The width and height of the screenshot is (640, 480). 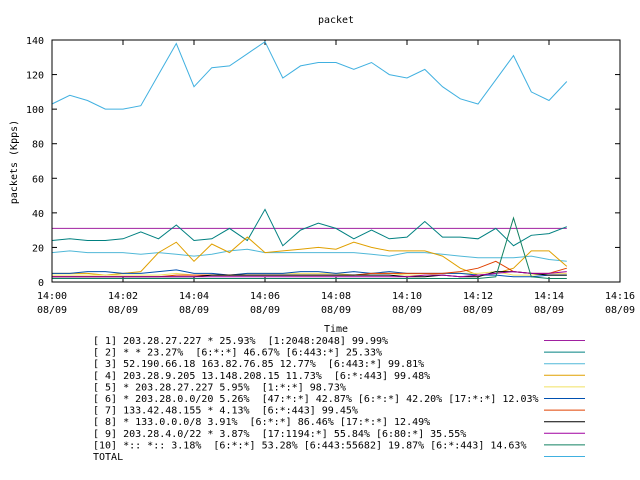 What do you see at coordinates (38, 214) in the screenshot?
I see `y-tick-label: 40` at bounding box center [38, 214].